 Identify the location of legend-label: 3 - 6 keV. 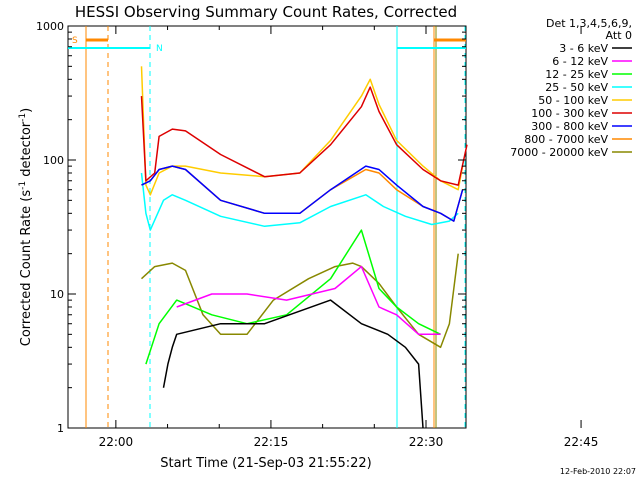
(583, 48).